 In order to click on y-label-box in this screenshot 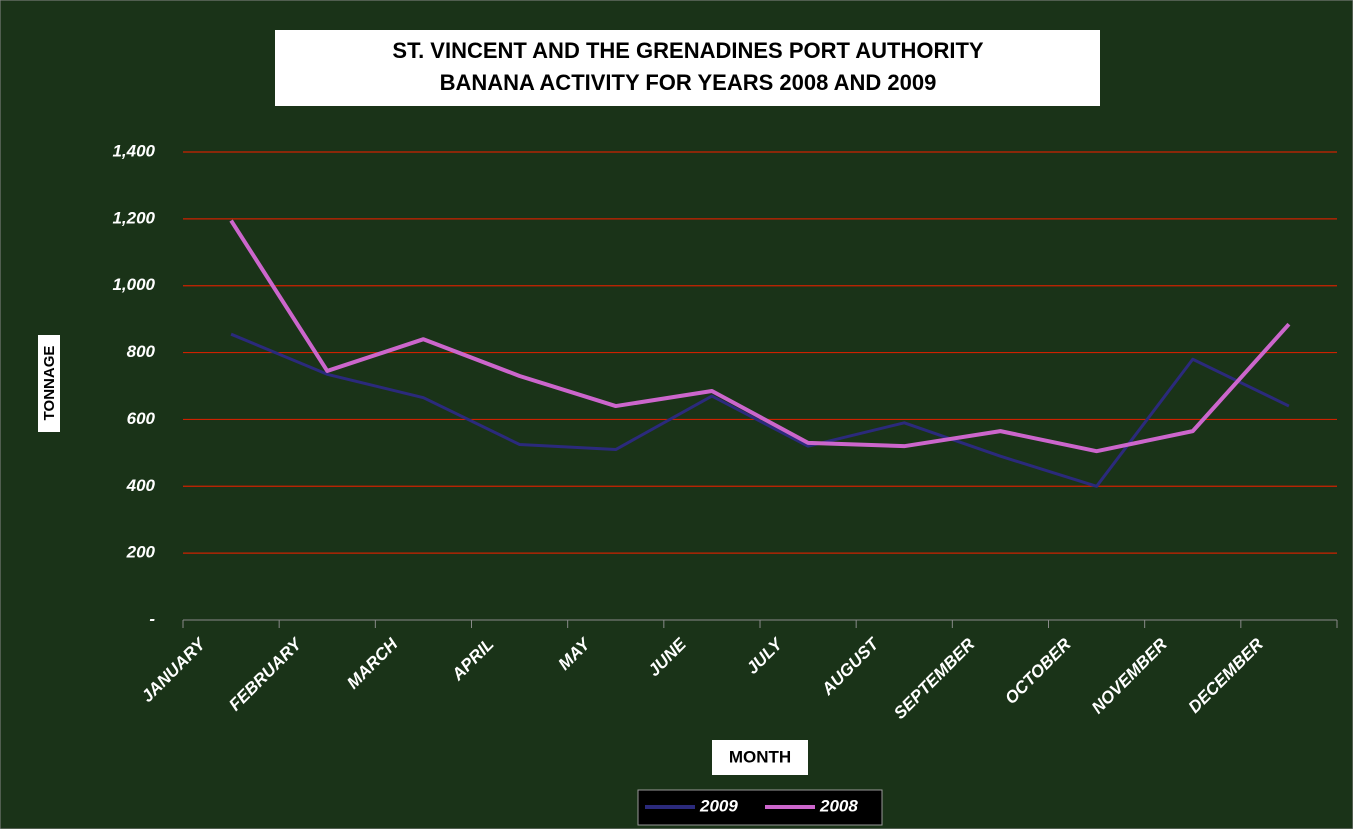, I will do `click(49, 383)`.